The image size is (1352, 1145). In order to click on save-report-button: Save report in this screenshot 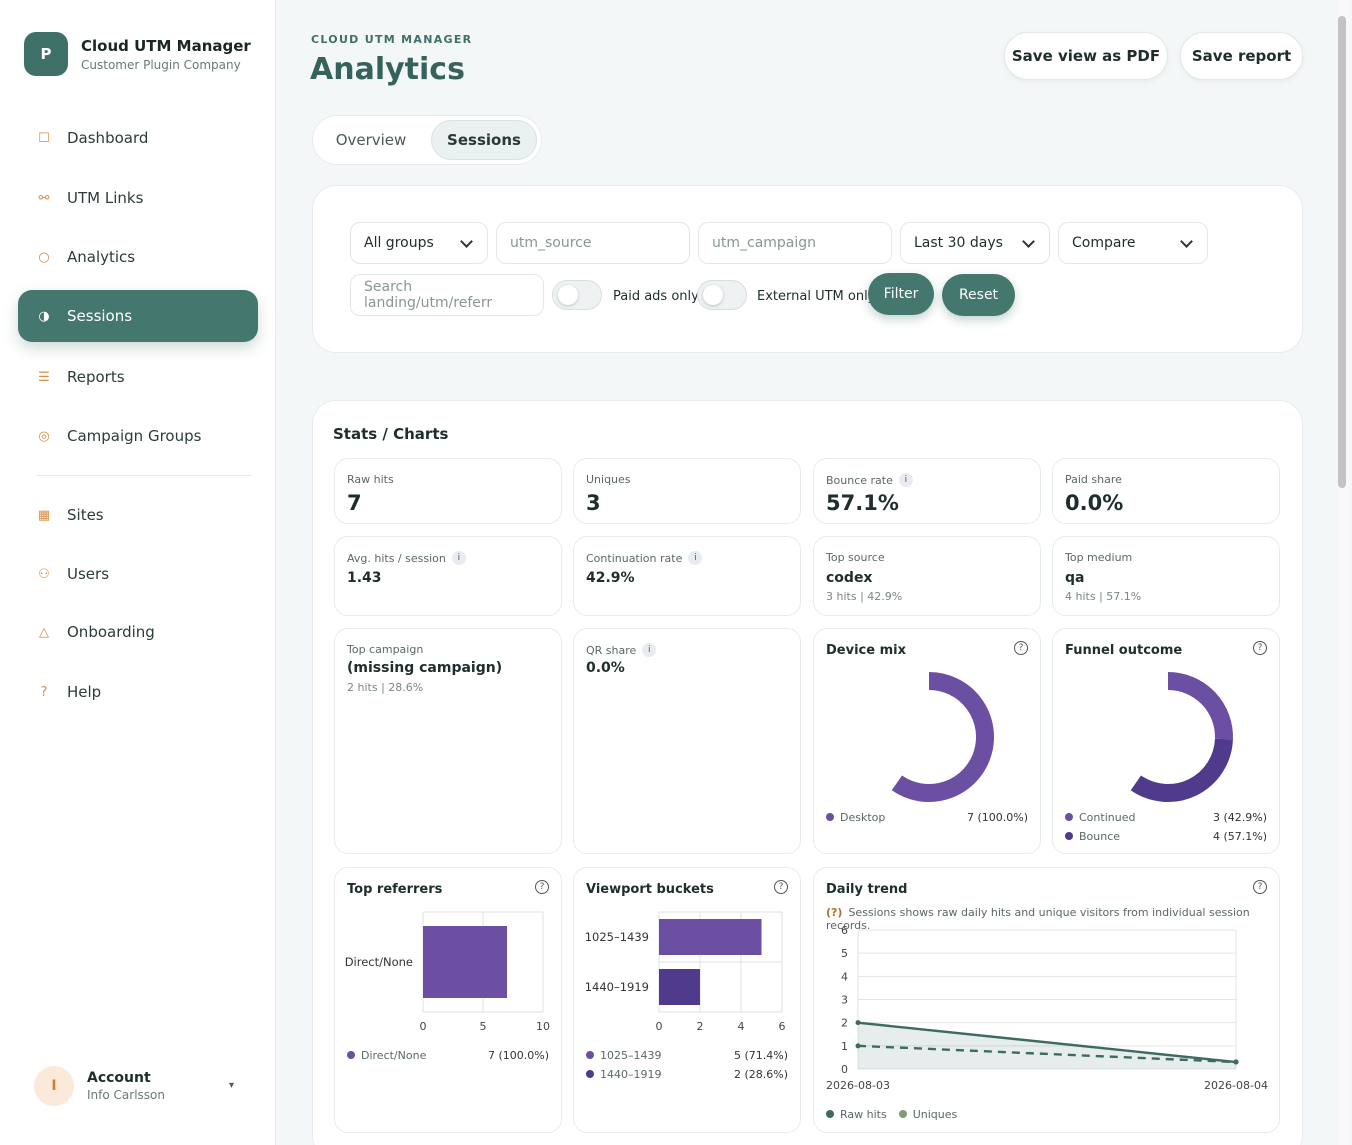, I will do `click(1241, 56)`.